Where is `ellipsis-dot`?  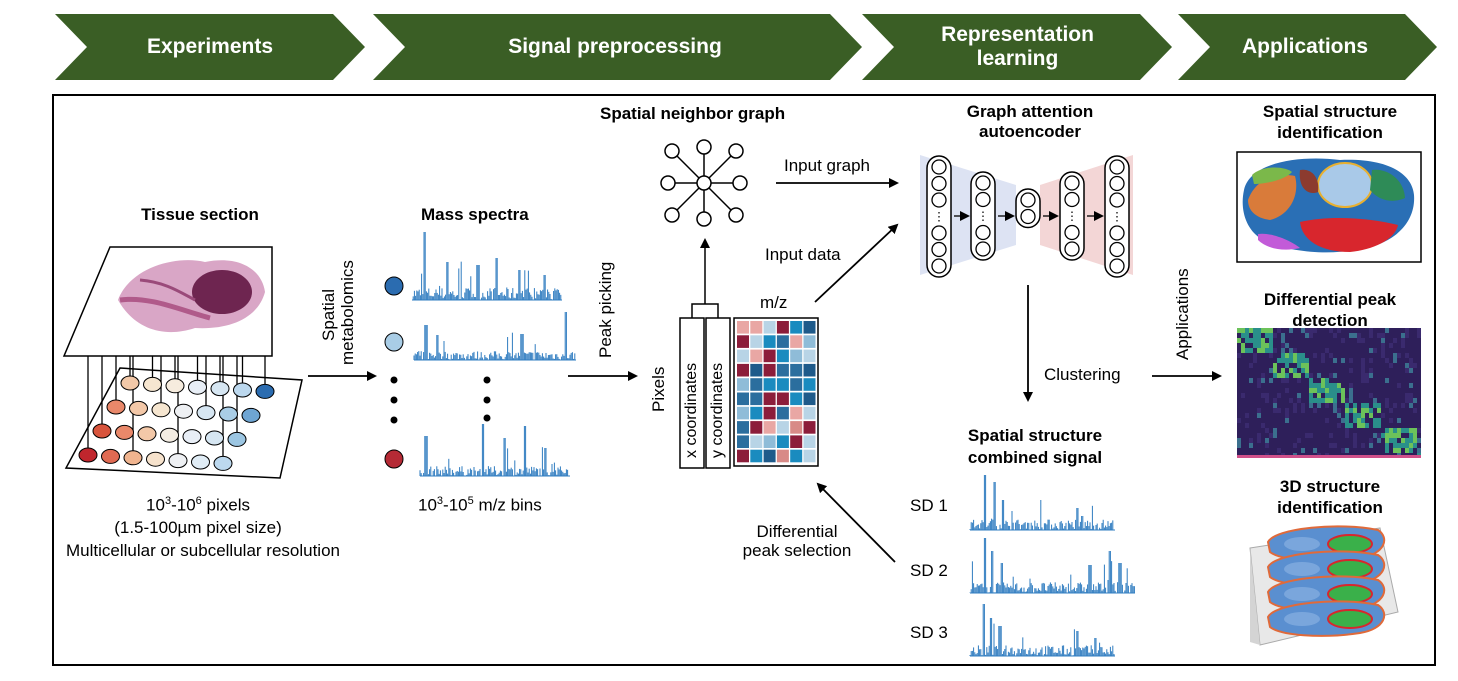 ellipsis-dot is located at coordinates (487, 400).